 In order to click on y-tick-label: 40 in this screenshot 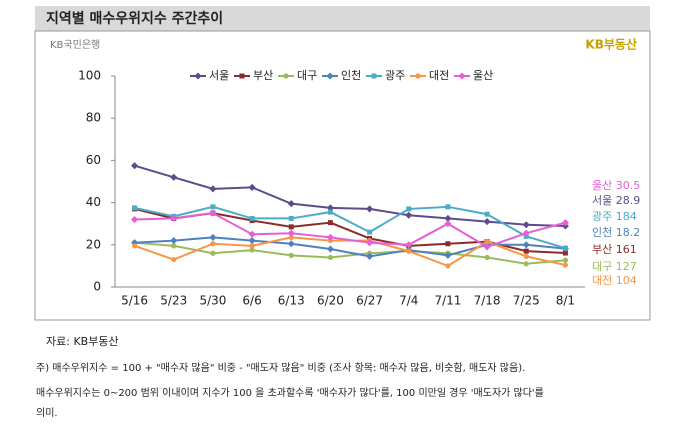, I will do `click(93, 202)`.